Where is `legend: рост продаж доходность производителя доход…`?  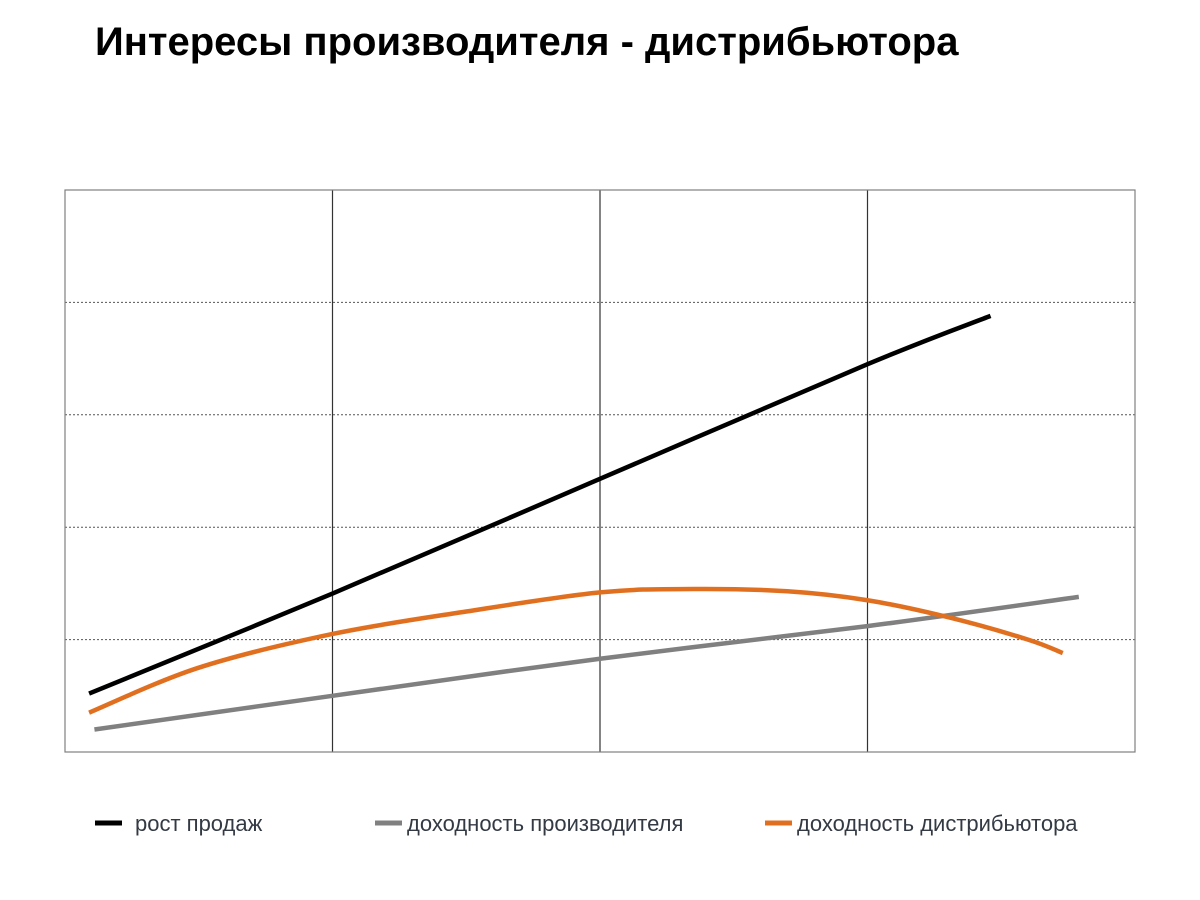 legend: рост продаж доходность производителя доход… is located at coordinates (586, 823).